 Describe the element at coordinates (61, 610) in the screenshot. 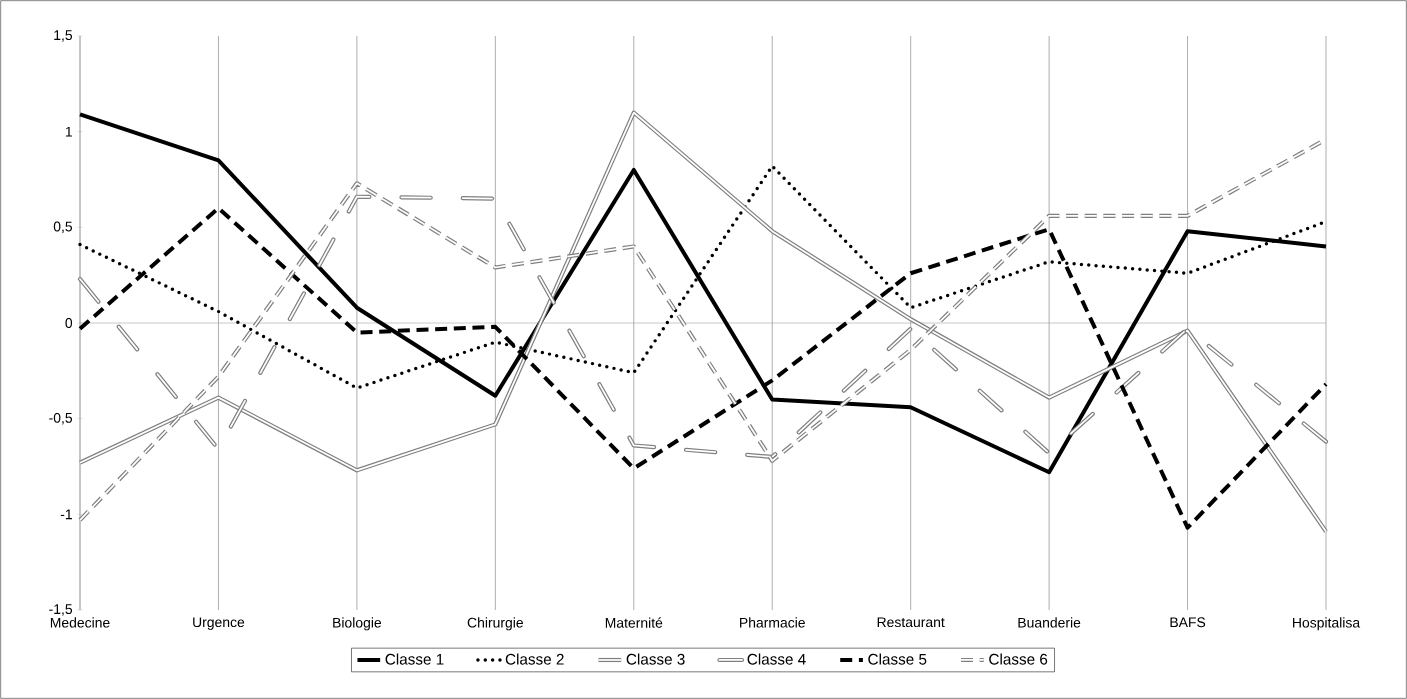

I see `y-tick-label: -1,5` at that location.